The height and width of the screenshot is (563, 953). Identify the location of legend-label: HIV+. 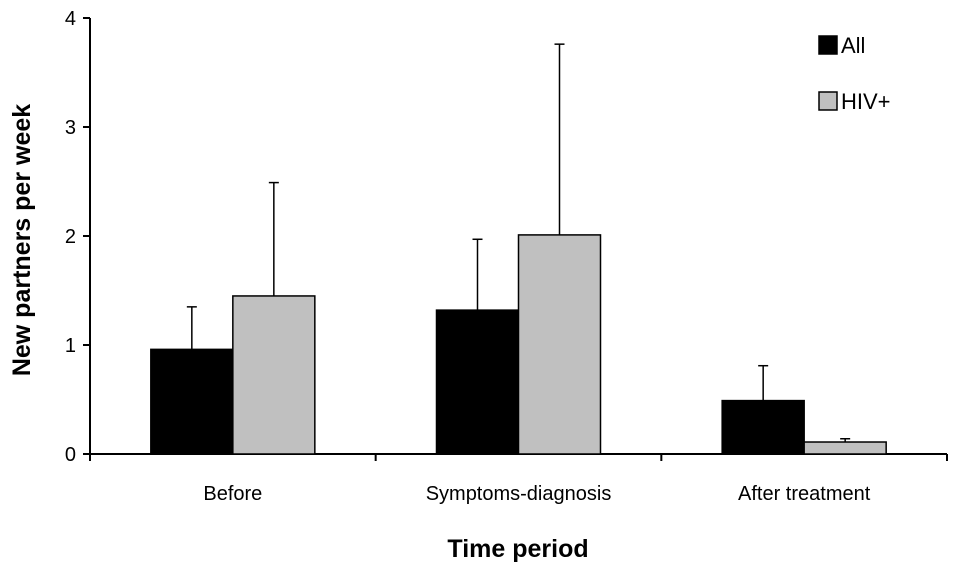
(866, 101).